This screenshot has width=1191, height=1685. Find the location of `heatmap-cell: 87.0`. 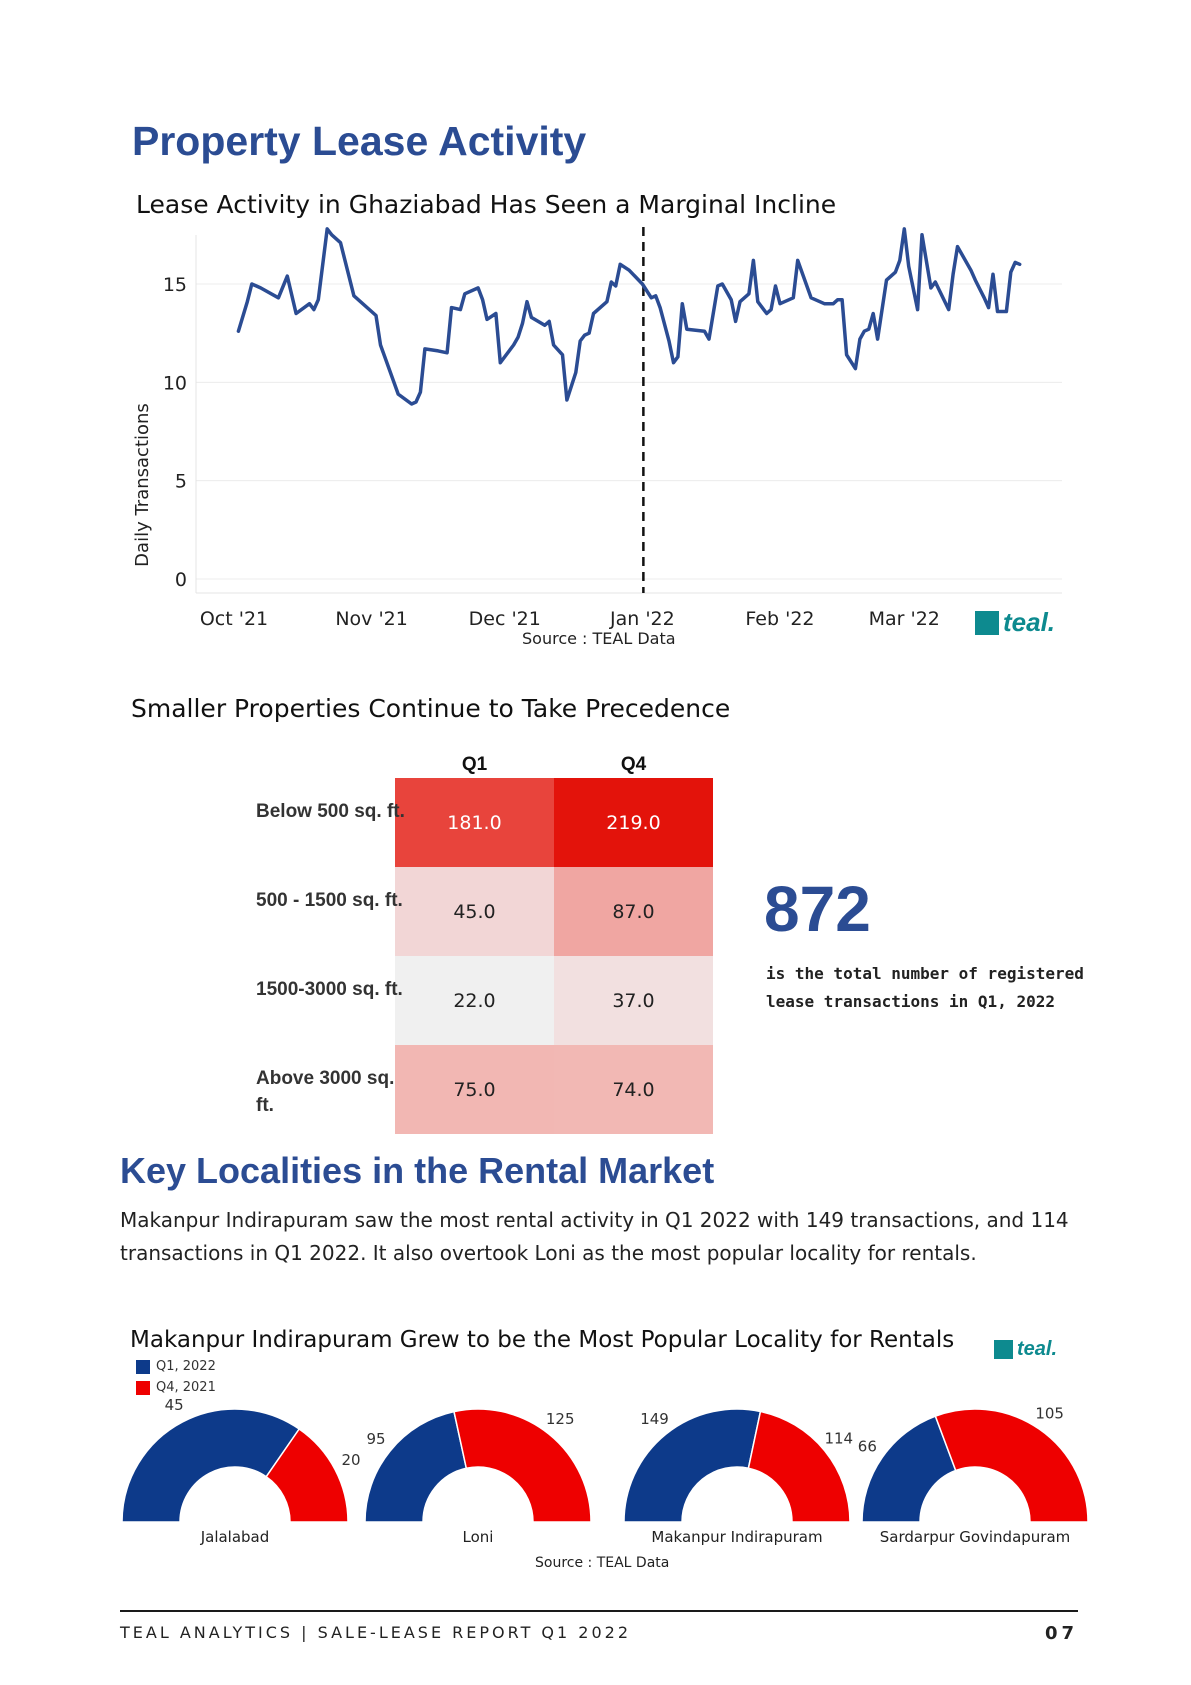

heatmap-cell: 87.0 is located at coordinates (633, 911).